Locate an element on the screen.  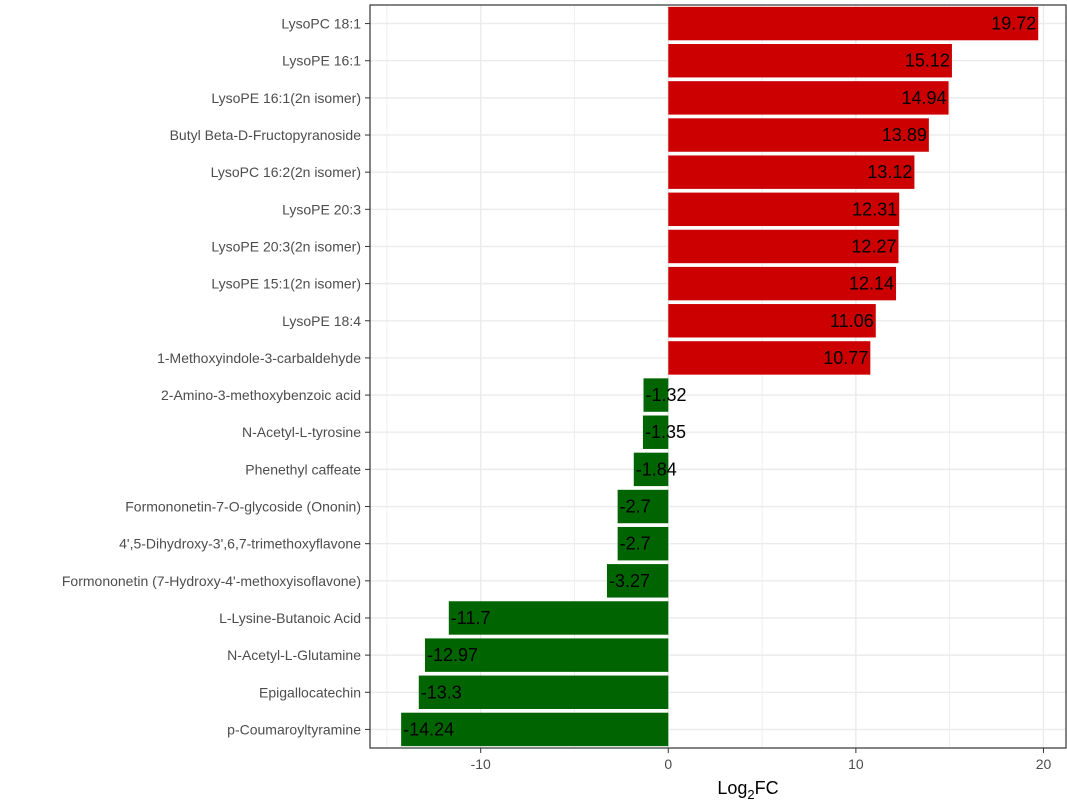
category-label: p-Coumaroyltyramine is located at coordinates (294, 729).